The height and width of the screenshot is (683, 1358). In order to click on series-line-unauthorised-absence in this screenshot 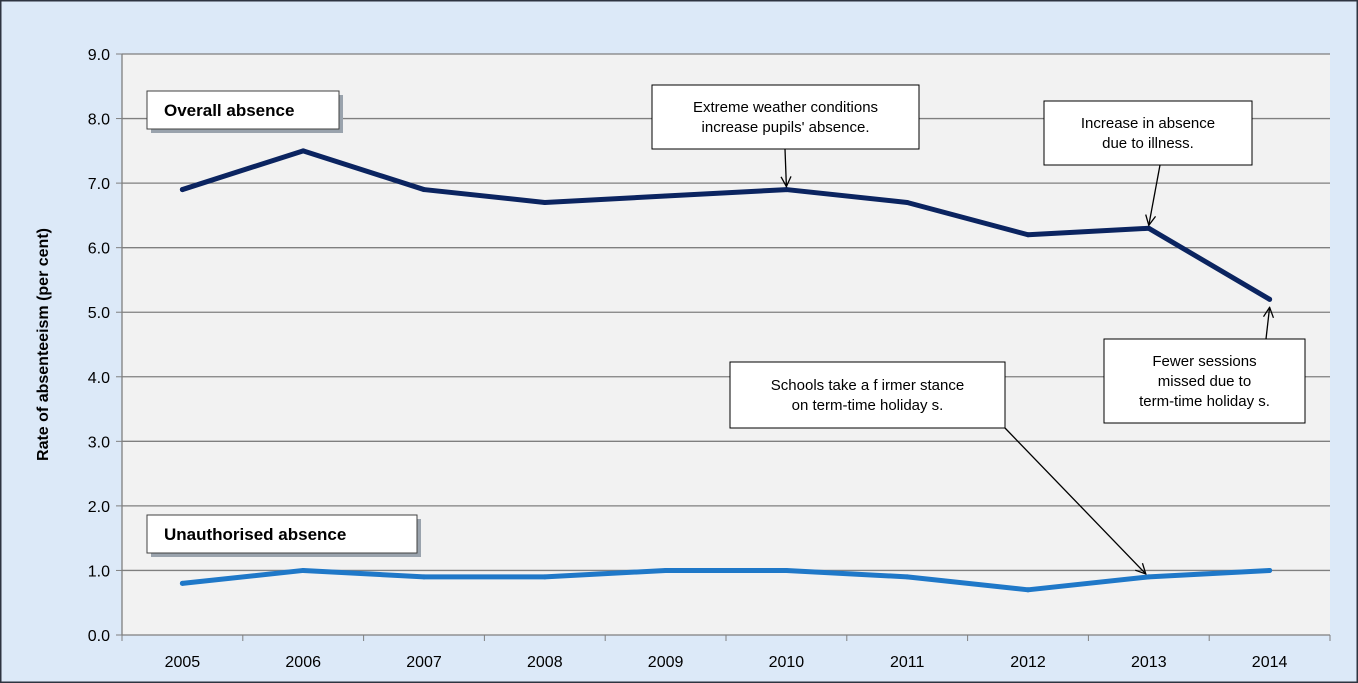, I will do `click(726, 580)`.